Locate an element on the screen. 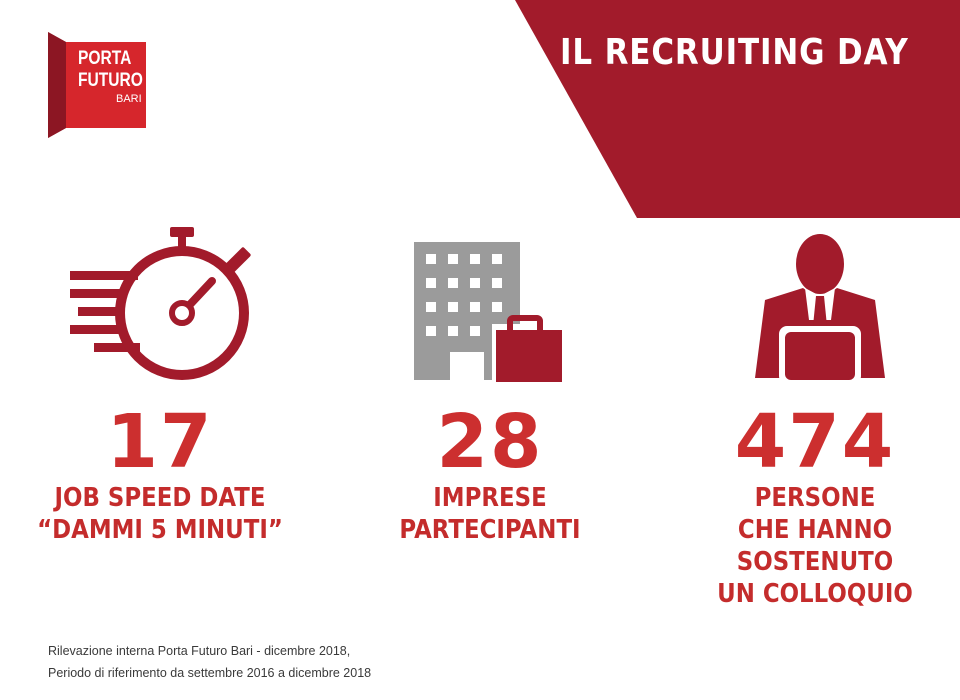  logo-line-3: BARI is located at coordinates (129, 99).